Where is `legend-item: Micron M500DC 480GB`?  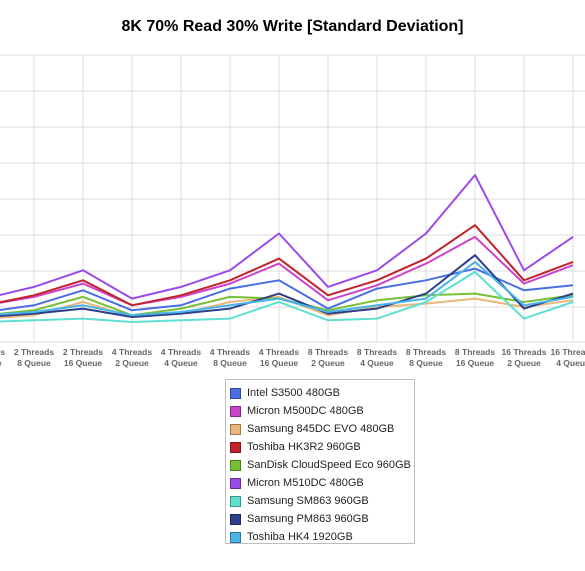
legend-item: Micron M500DC 480GB is located at coordinates (322, 411).